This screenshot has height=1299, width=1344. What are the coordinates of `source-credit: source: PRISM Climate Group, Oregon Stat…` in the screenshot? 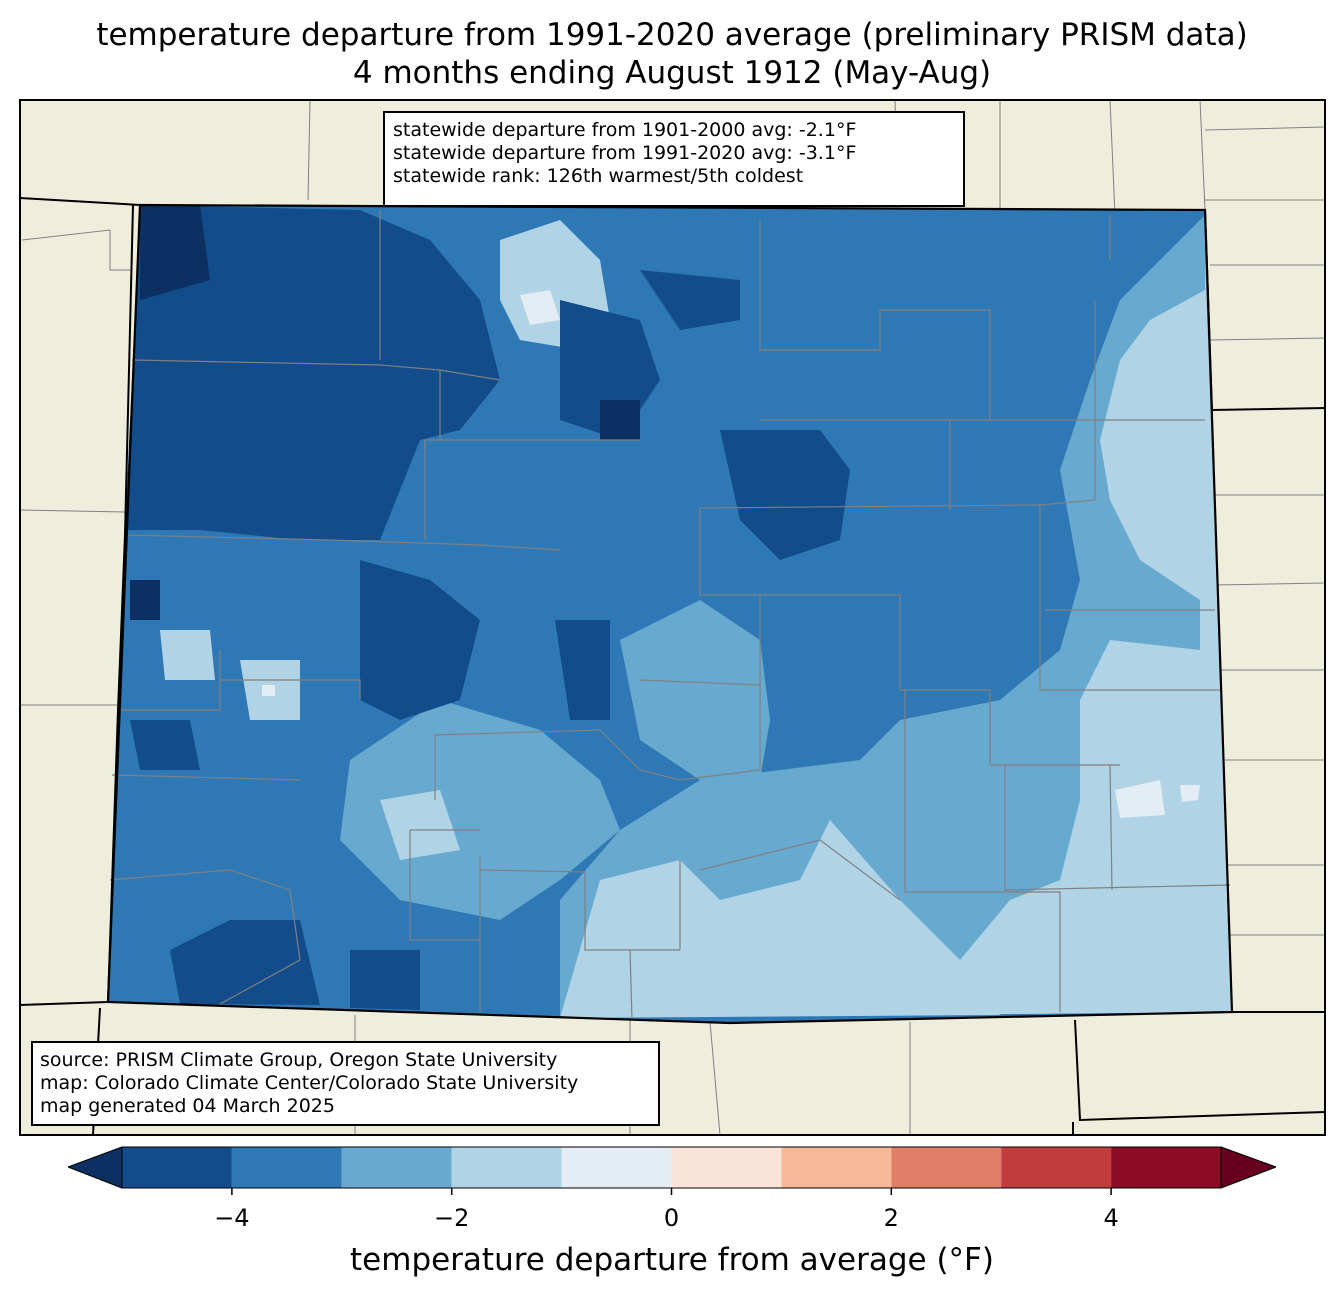 It's located at (299, 1060).